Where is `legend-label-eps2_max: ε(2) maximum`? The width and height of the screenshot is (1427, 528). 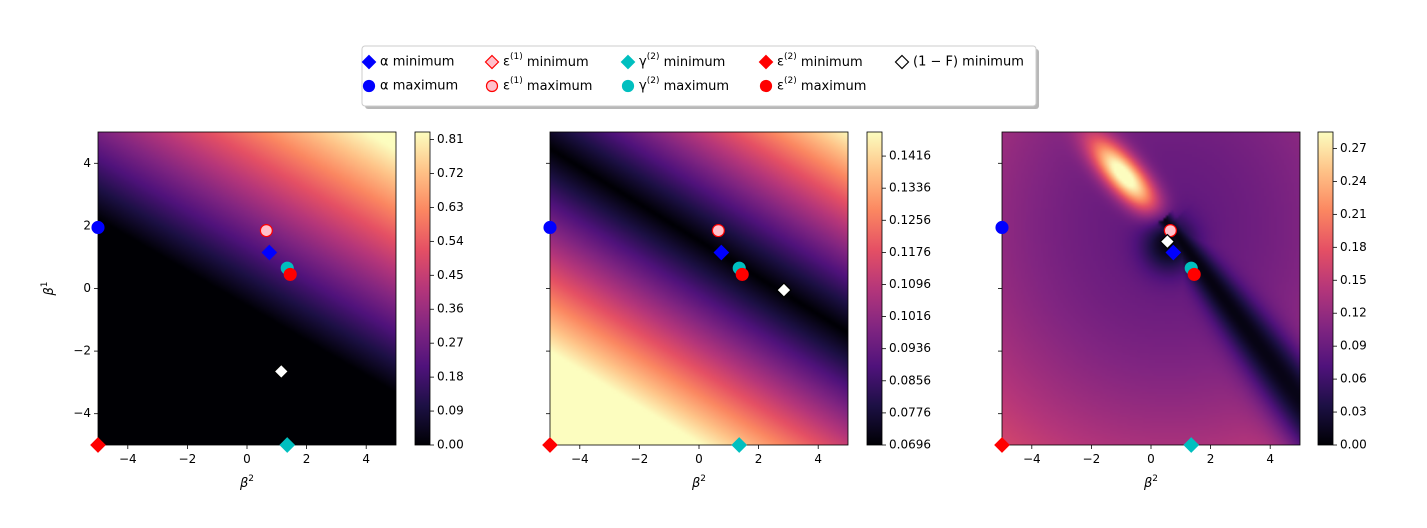
legend-label-eps2_max: ε(2) maximum is located at coordinates (821, 85).